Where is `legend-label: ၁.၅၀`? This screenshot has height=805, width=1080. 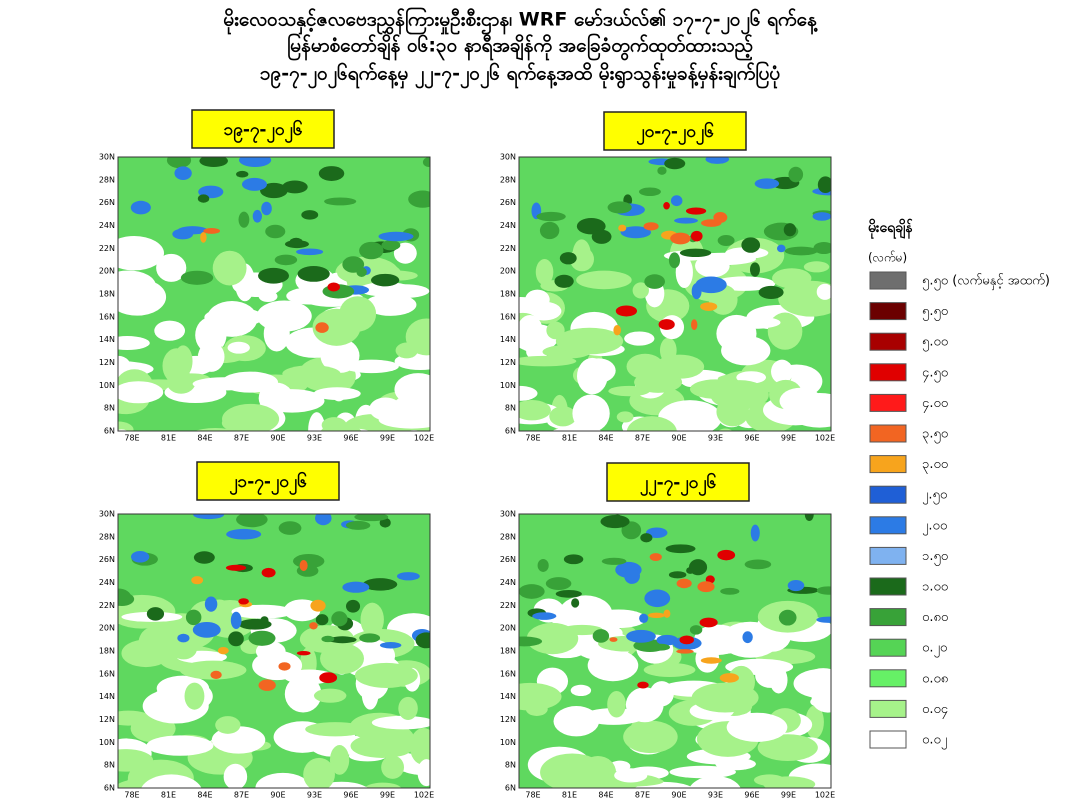
legend-label: ၁.၅၀ is located at coordinates (935, 557).